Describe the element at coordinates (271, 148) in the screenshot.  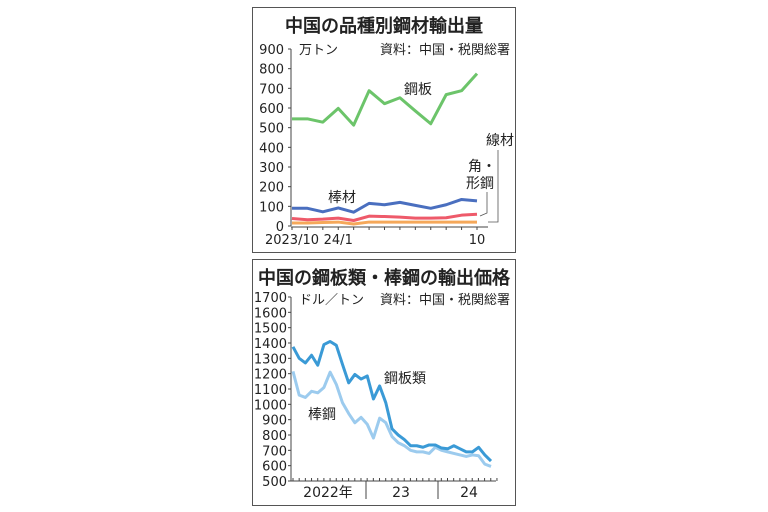
I see `y-tick-label: 400` at that location.